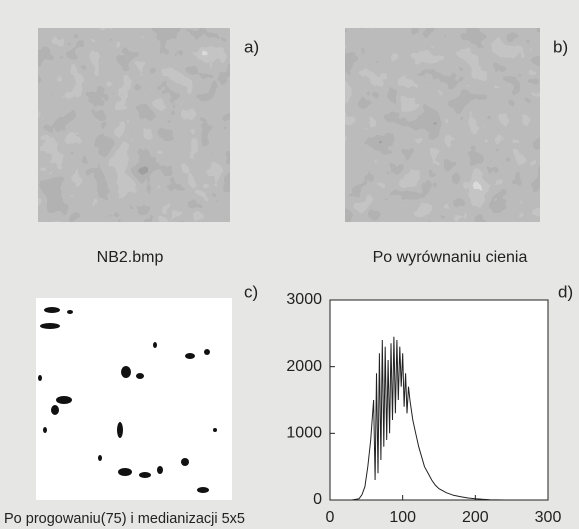 The width and height of the screenshot is (579, 529). What do you see at coordinates (402, 517) in the screenshot?
I see `x-tick-label: 100` at bounding box center [402, 517].